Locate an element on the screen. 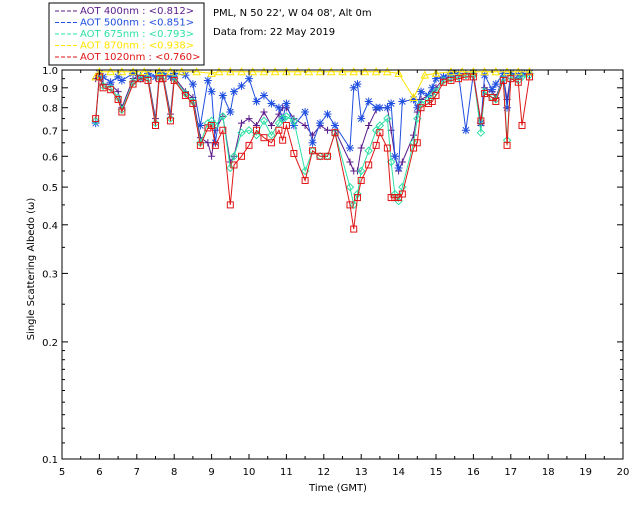 This screenshot has width=640, height=512. x-tick-label: 17 is located at coordinates (510, 472).